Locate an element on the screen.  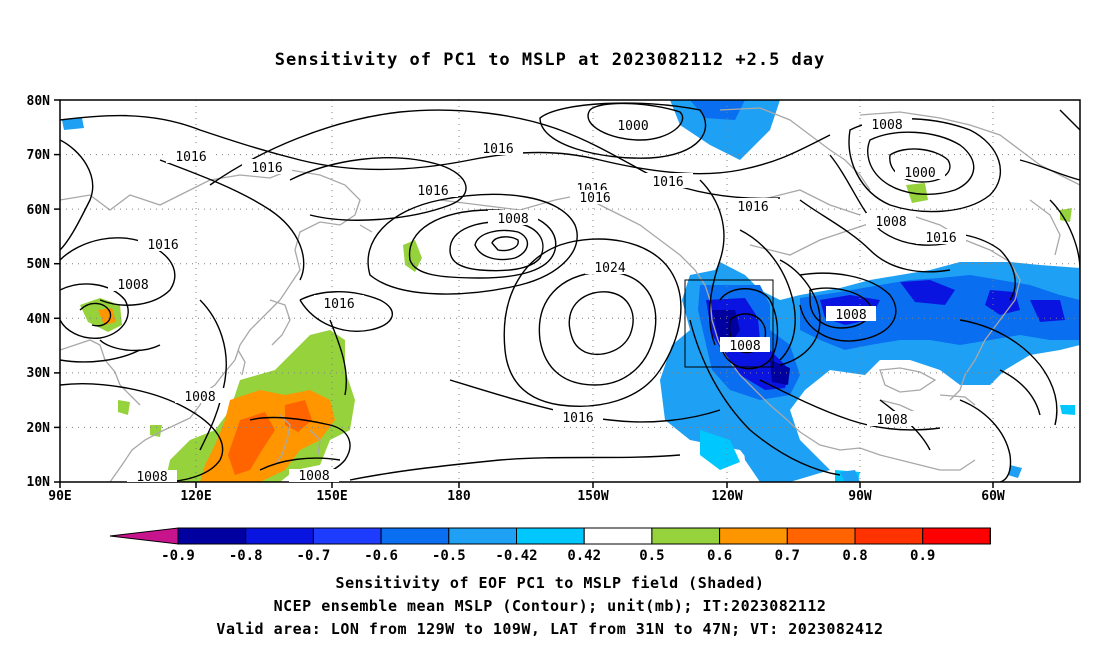
contour-label: 1024 is located at coordinates (610, 267).